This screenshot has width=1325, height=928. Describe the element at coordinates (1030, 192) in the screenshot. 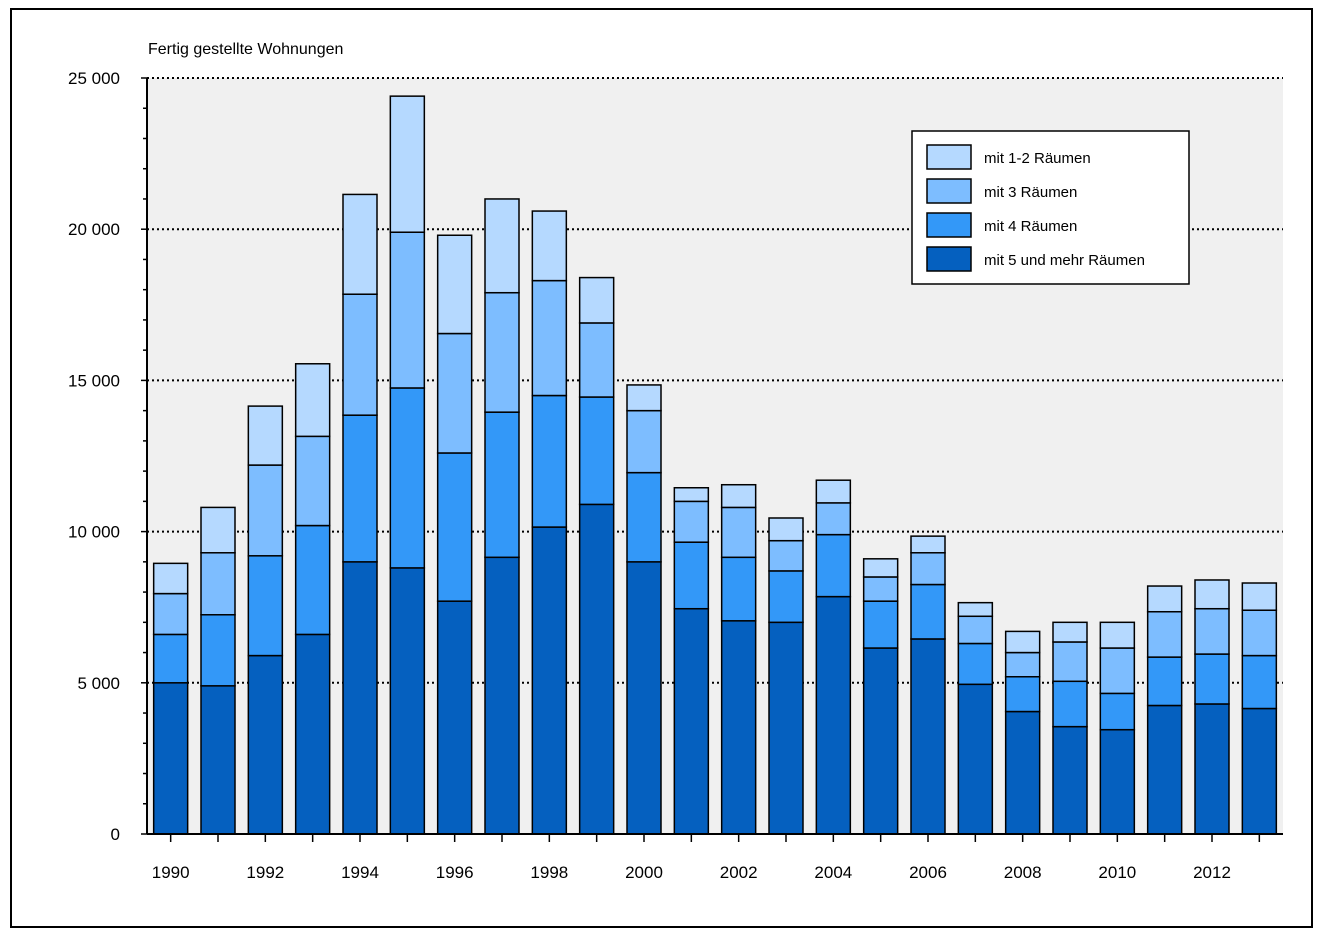

I see `legend-label: mit 3 Räumen` at that location.